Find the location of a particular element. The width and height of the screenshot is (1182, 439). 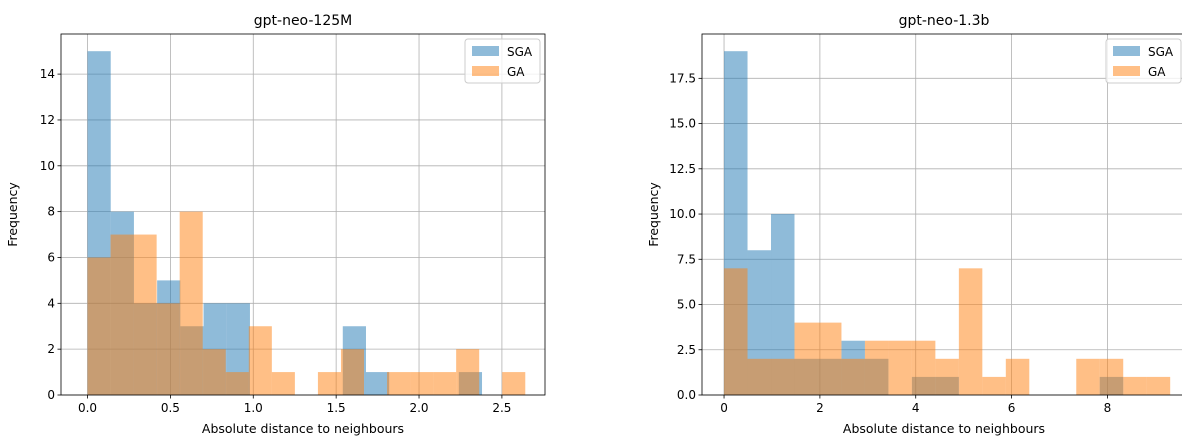

y-tick-label: 4 is located at coordinates (51, 303).